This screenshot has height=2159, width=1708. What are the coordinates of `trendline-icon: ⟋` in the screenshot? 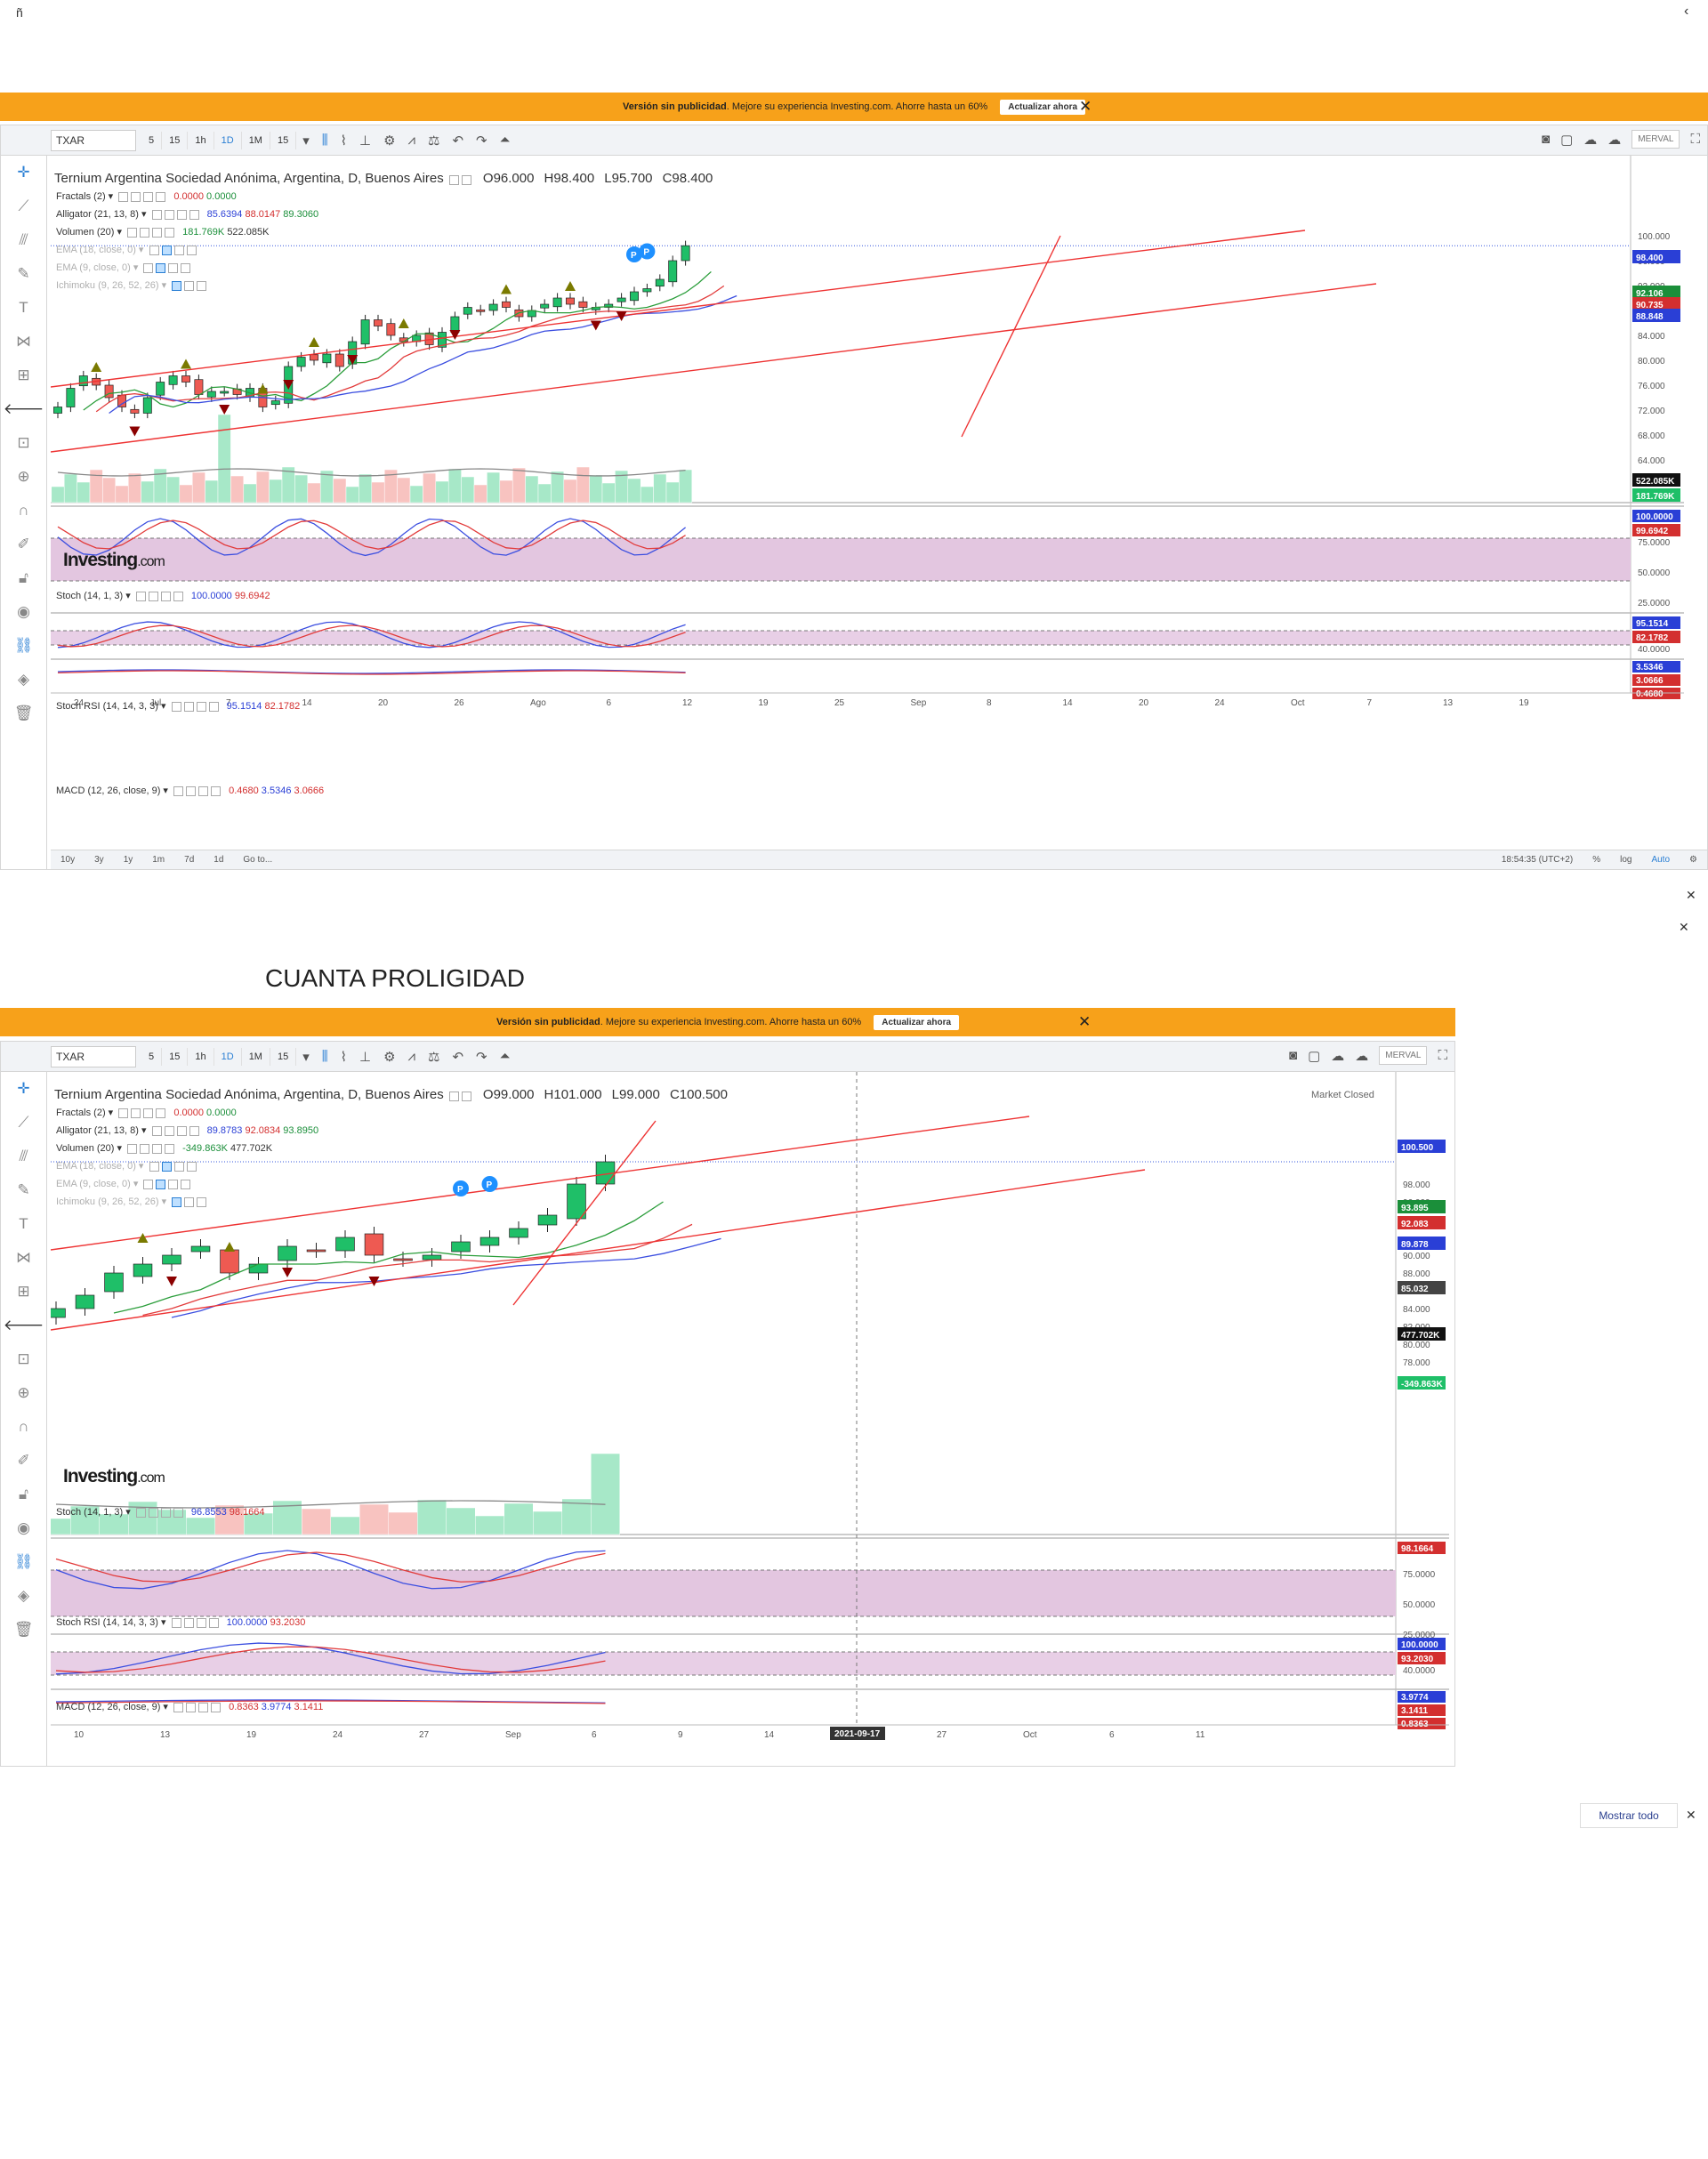 It's located at (23, 205).